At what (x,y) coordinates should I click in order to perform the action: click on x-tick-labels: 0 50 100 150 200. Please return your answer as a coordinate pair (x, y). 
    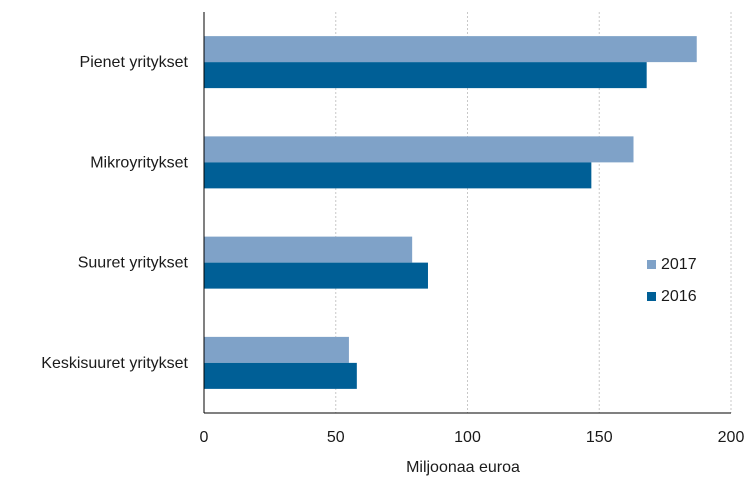
    Looking at the image, I should click on (472, 437).